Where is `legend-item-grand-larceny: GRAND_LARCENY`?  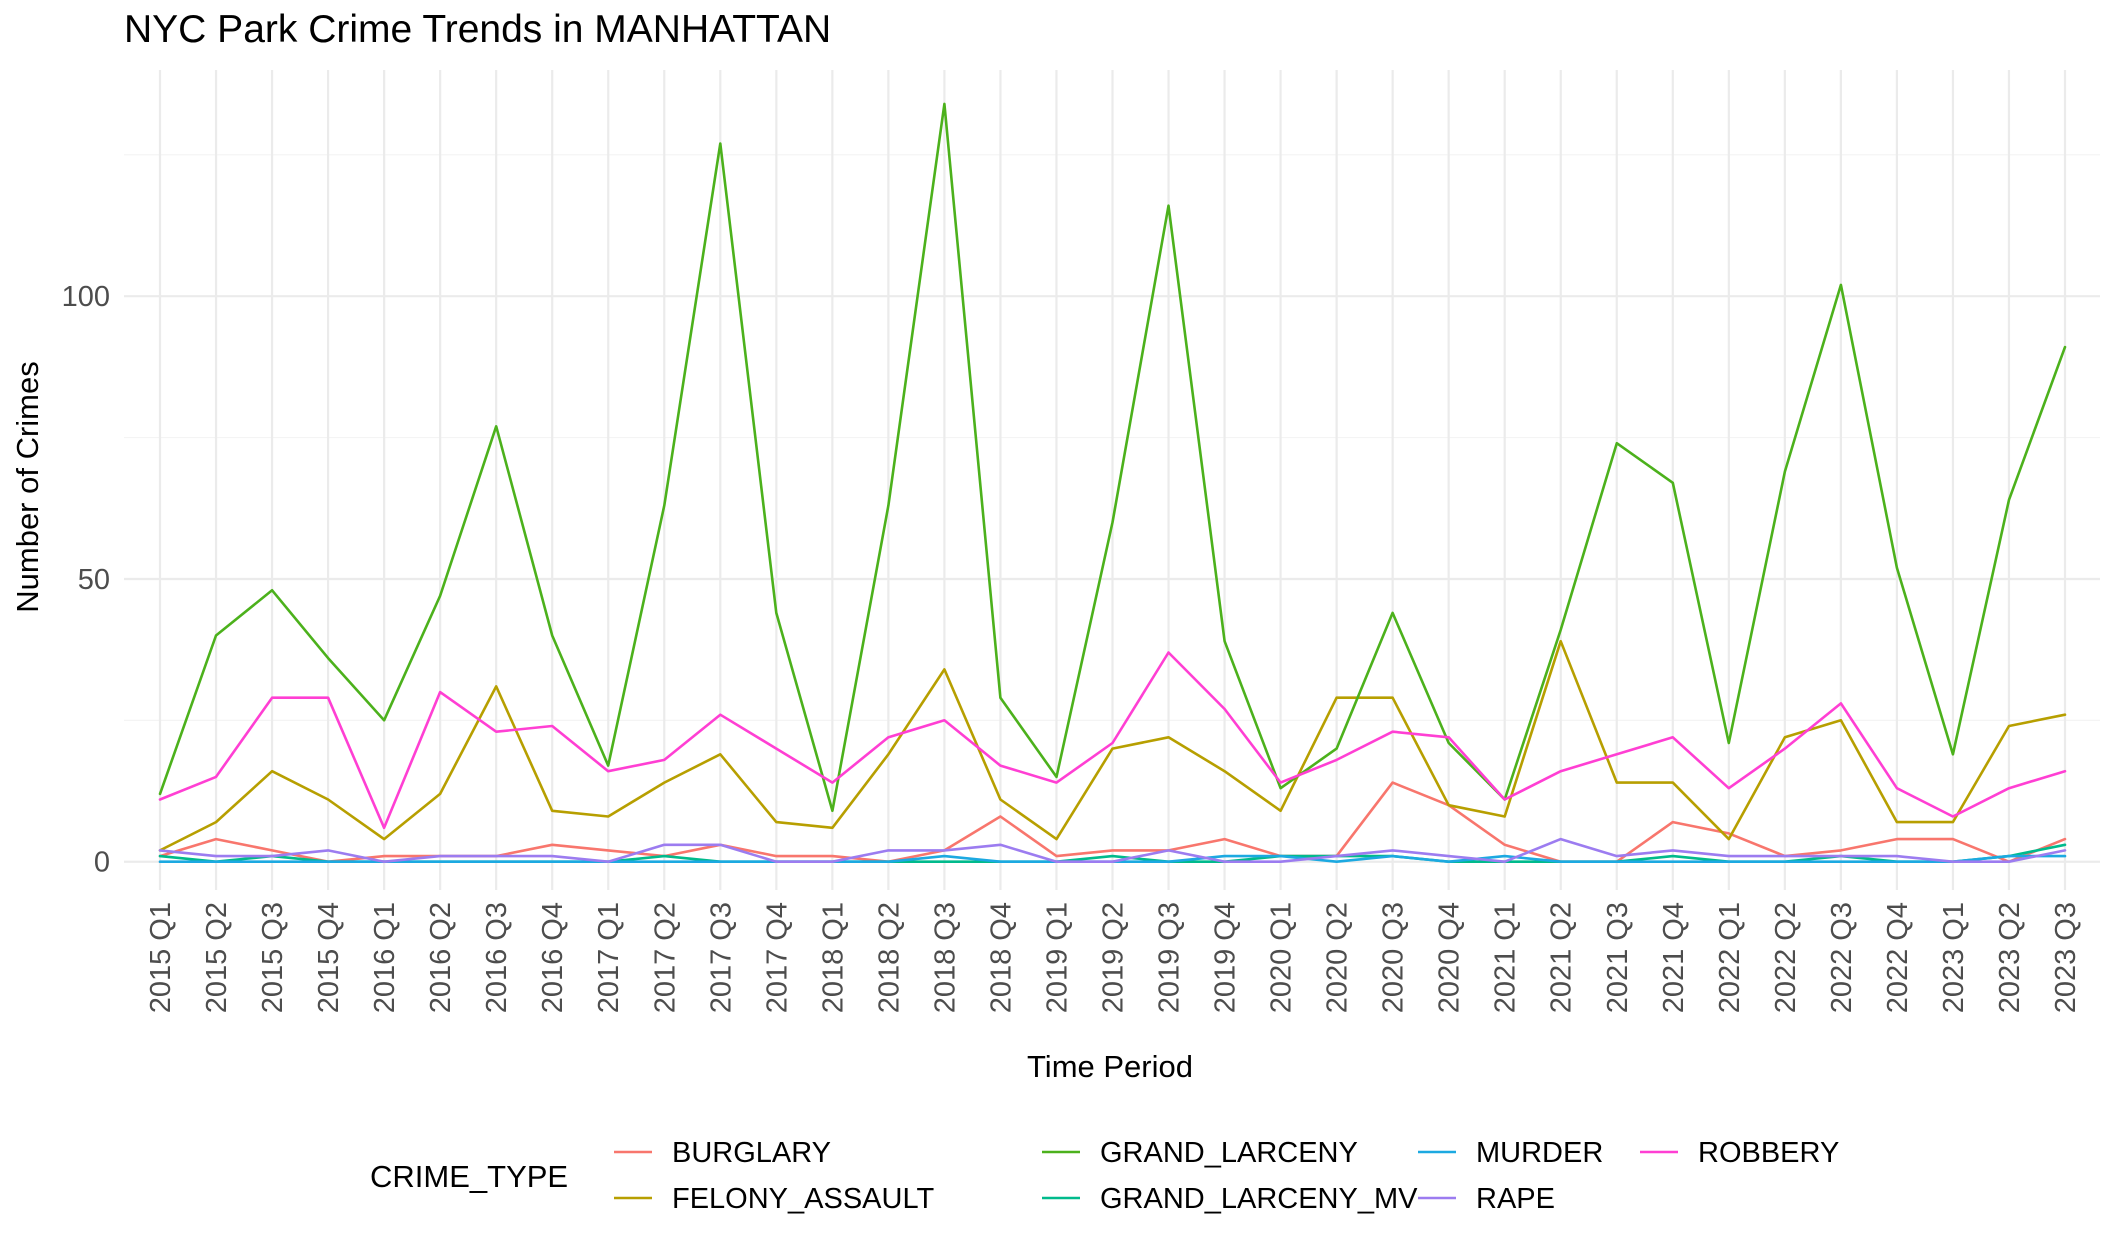
legend-item-grand-larceny: GRAND_LARCENY is located at coordinates (1200, 1153).